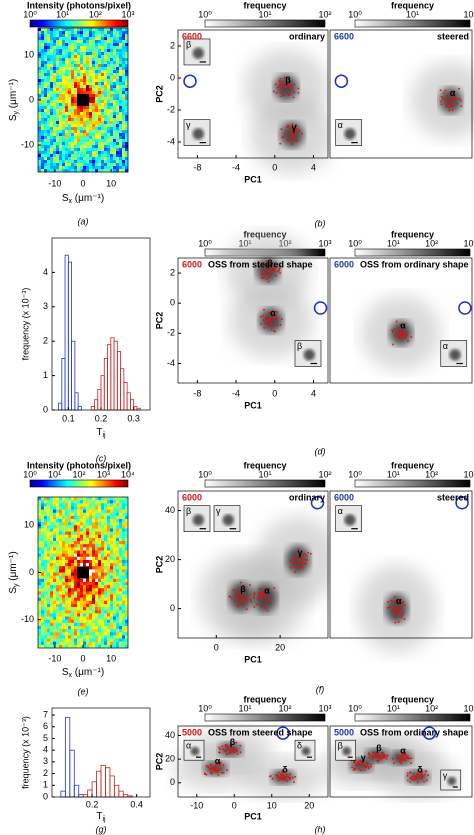  What do you see at coordinates (264, 5) in the screenshot?
I see `colorbar-title: frequency` at bounding box center [264, 5].